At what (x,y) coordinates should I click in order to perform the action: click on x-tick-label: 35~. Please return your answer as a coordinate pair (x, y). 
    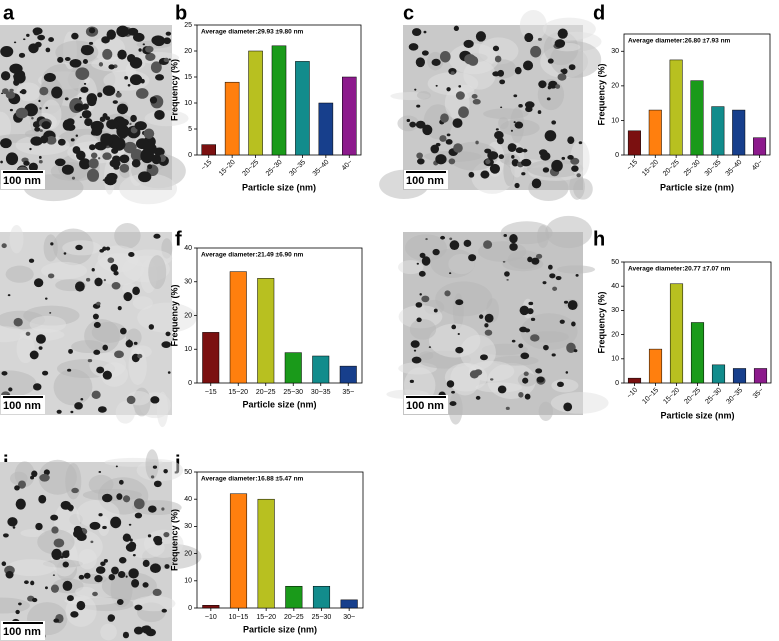
    Looking at the image, I should click on (348, 392).